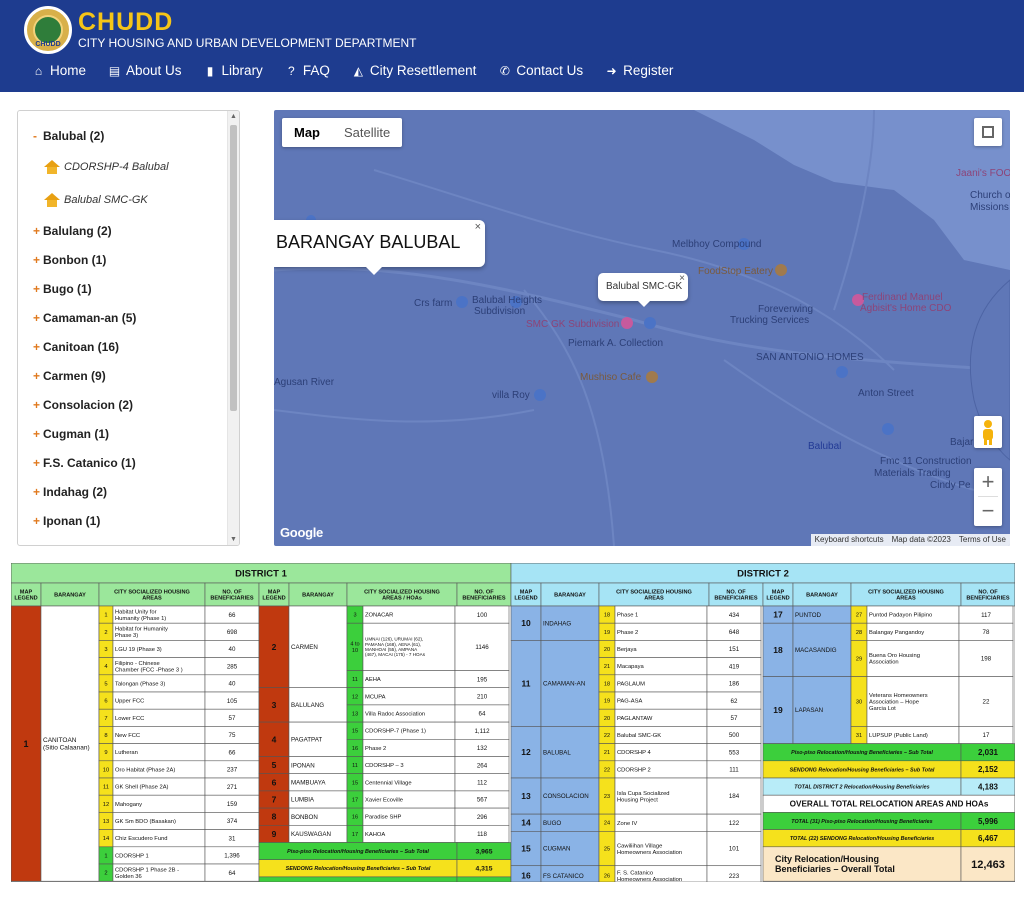 The width and height of the screenshot is (1024, 897). I want to click on nav-faq: ? FAQ, so click(307, 70).